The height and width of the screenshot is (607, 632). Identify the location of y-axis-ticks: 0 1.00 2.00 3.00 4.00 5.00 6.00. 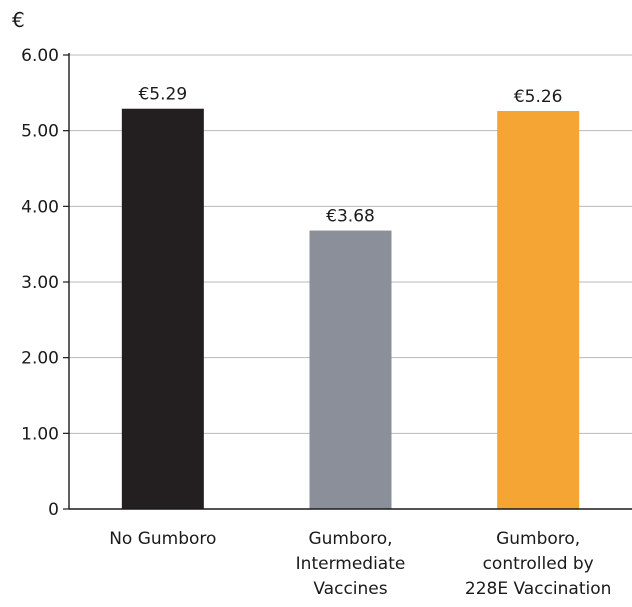
(45, 283).